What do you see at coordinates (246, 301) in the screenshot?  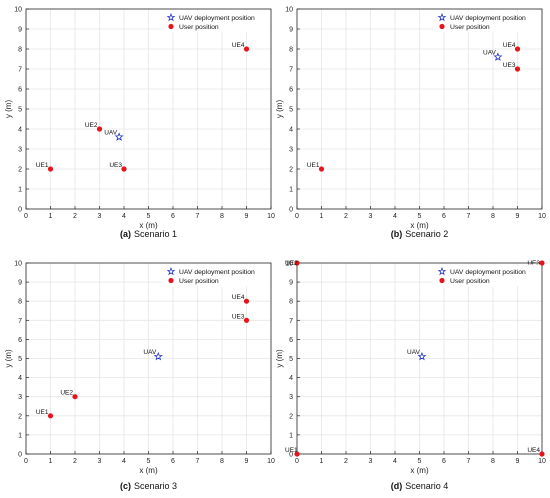 I see `user-point-ue4` at bounding box center [246, 301].